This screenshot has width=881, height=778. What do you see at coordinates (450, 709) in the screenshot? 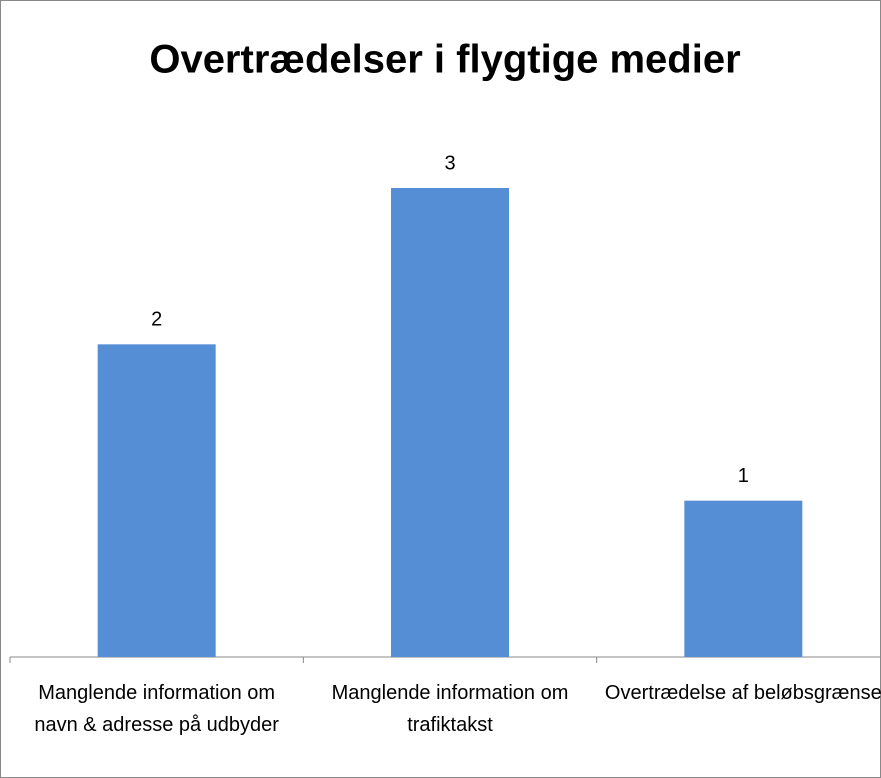
I see `x-tick-label: Manglende information om trafiktakst` at bounding box center [450, 709].